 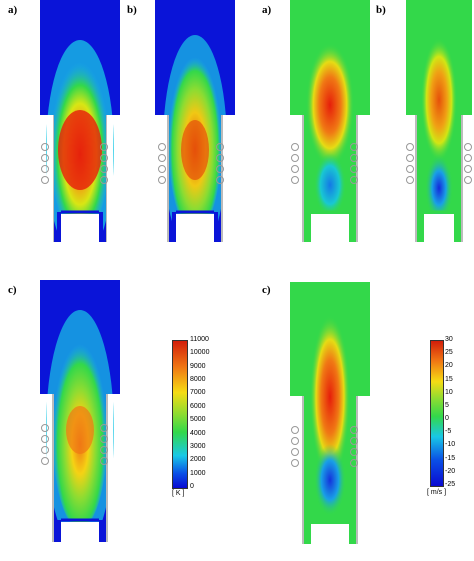 What do you see at coordinates (198, 446) in the screenshot?
I see `temperature-colorbar-tick-label: 3000` at bounding box center [198, 446].